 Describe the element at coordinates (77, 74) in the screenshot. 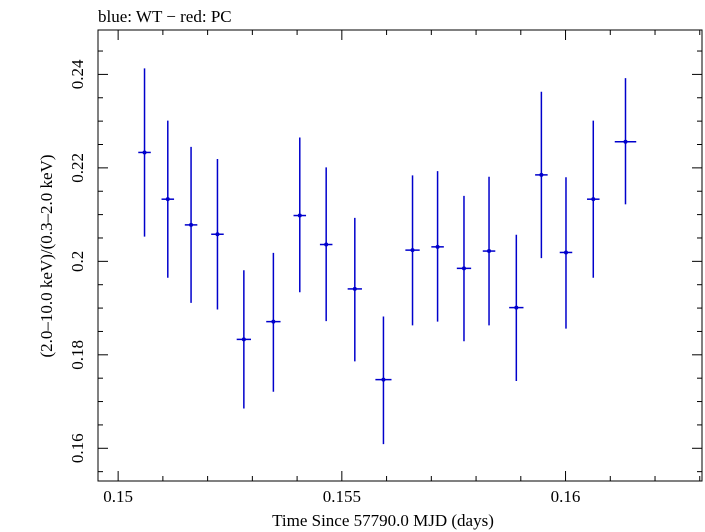

I see `y-tick-label: 0.24` at that location.